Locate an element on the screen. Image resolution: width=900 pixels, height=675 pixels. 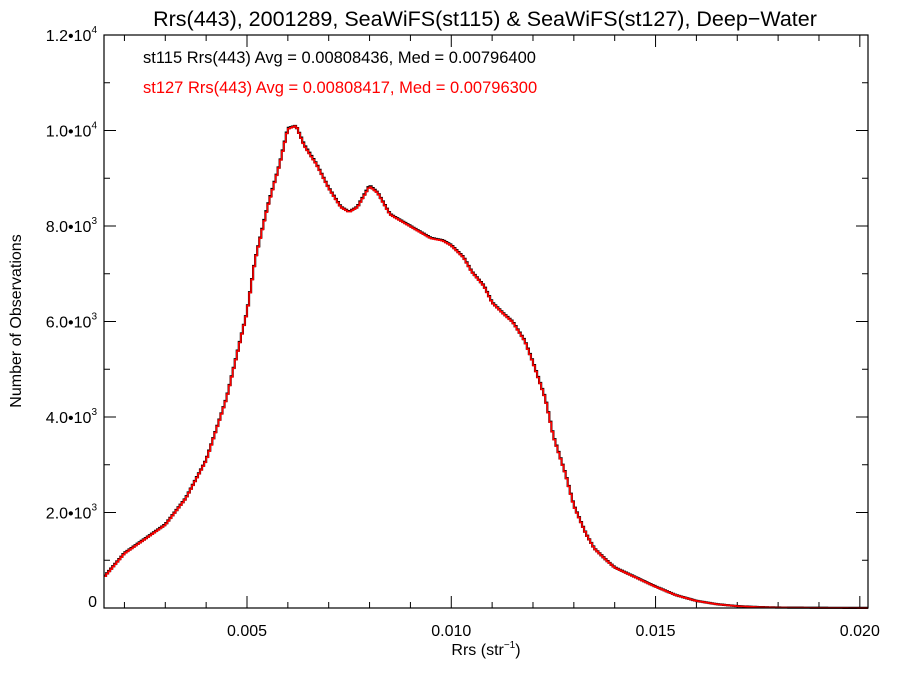
y-tick-label-mantissa: 0 is located at coordinates (92, 602).